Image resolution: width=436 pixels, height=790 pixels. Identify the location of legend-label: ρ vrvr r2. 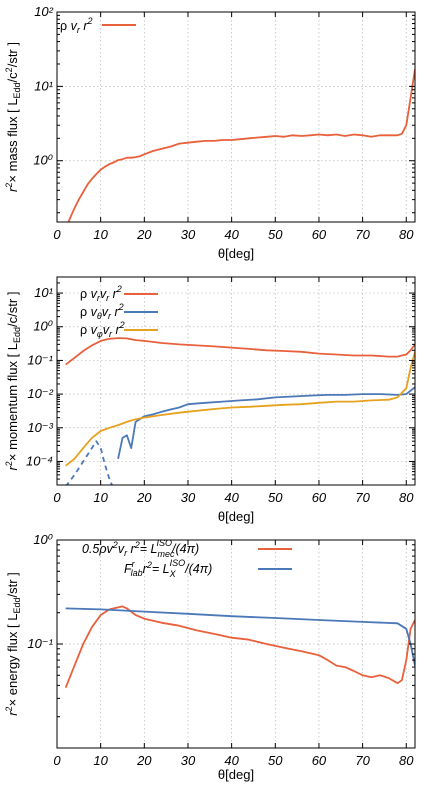
(101, 293).